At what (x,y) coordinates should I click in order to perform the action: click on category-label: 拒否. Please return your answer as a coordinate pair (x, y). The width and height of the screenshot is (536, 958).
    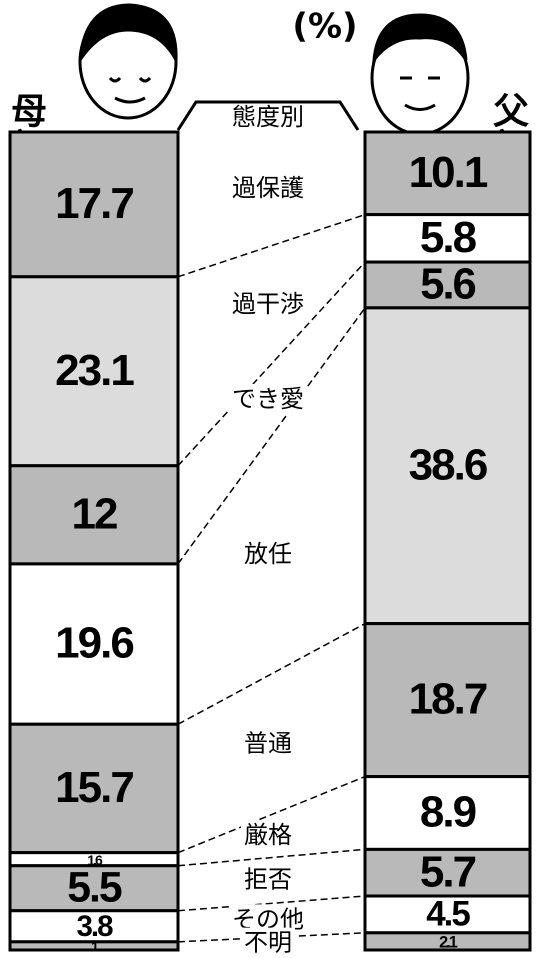
    Looking at the image, I should click on (268, 879).